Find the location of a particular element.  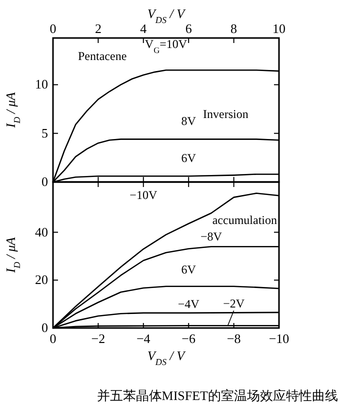

x-tick-label: 2 is located at coordinates (98, 28).